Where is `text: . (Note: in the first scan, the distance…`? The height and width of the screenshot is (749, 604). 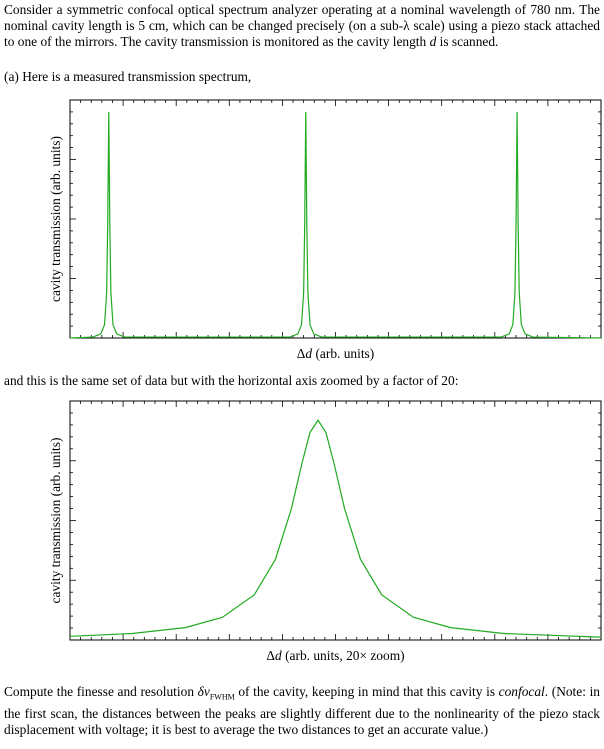 text: . (Note: in the first scan, the distance… is located at coordinates (302, 710).